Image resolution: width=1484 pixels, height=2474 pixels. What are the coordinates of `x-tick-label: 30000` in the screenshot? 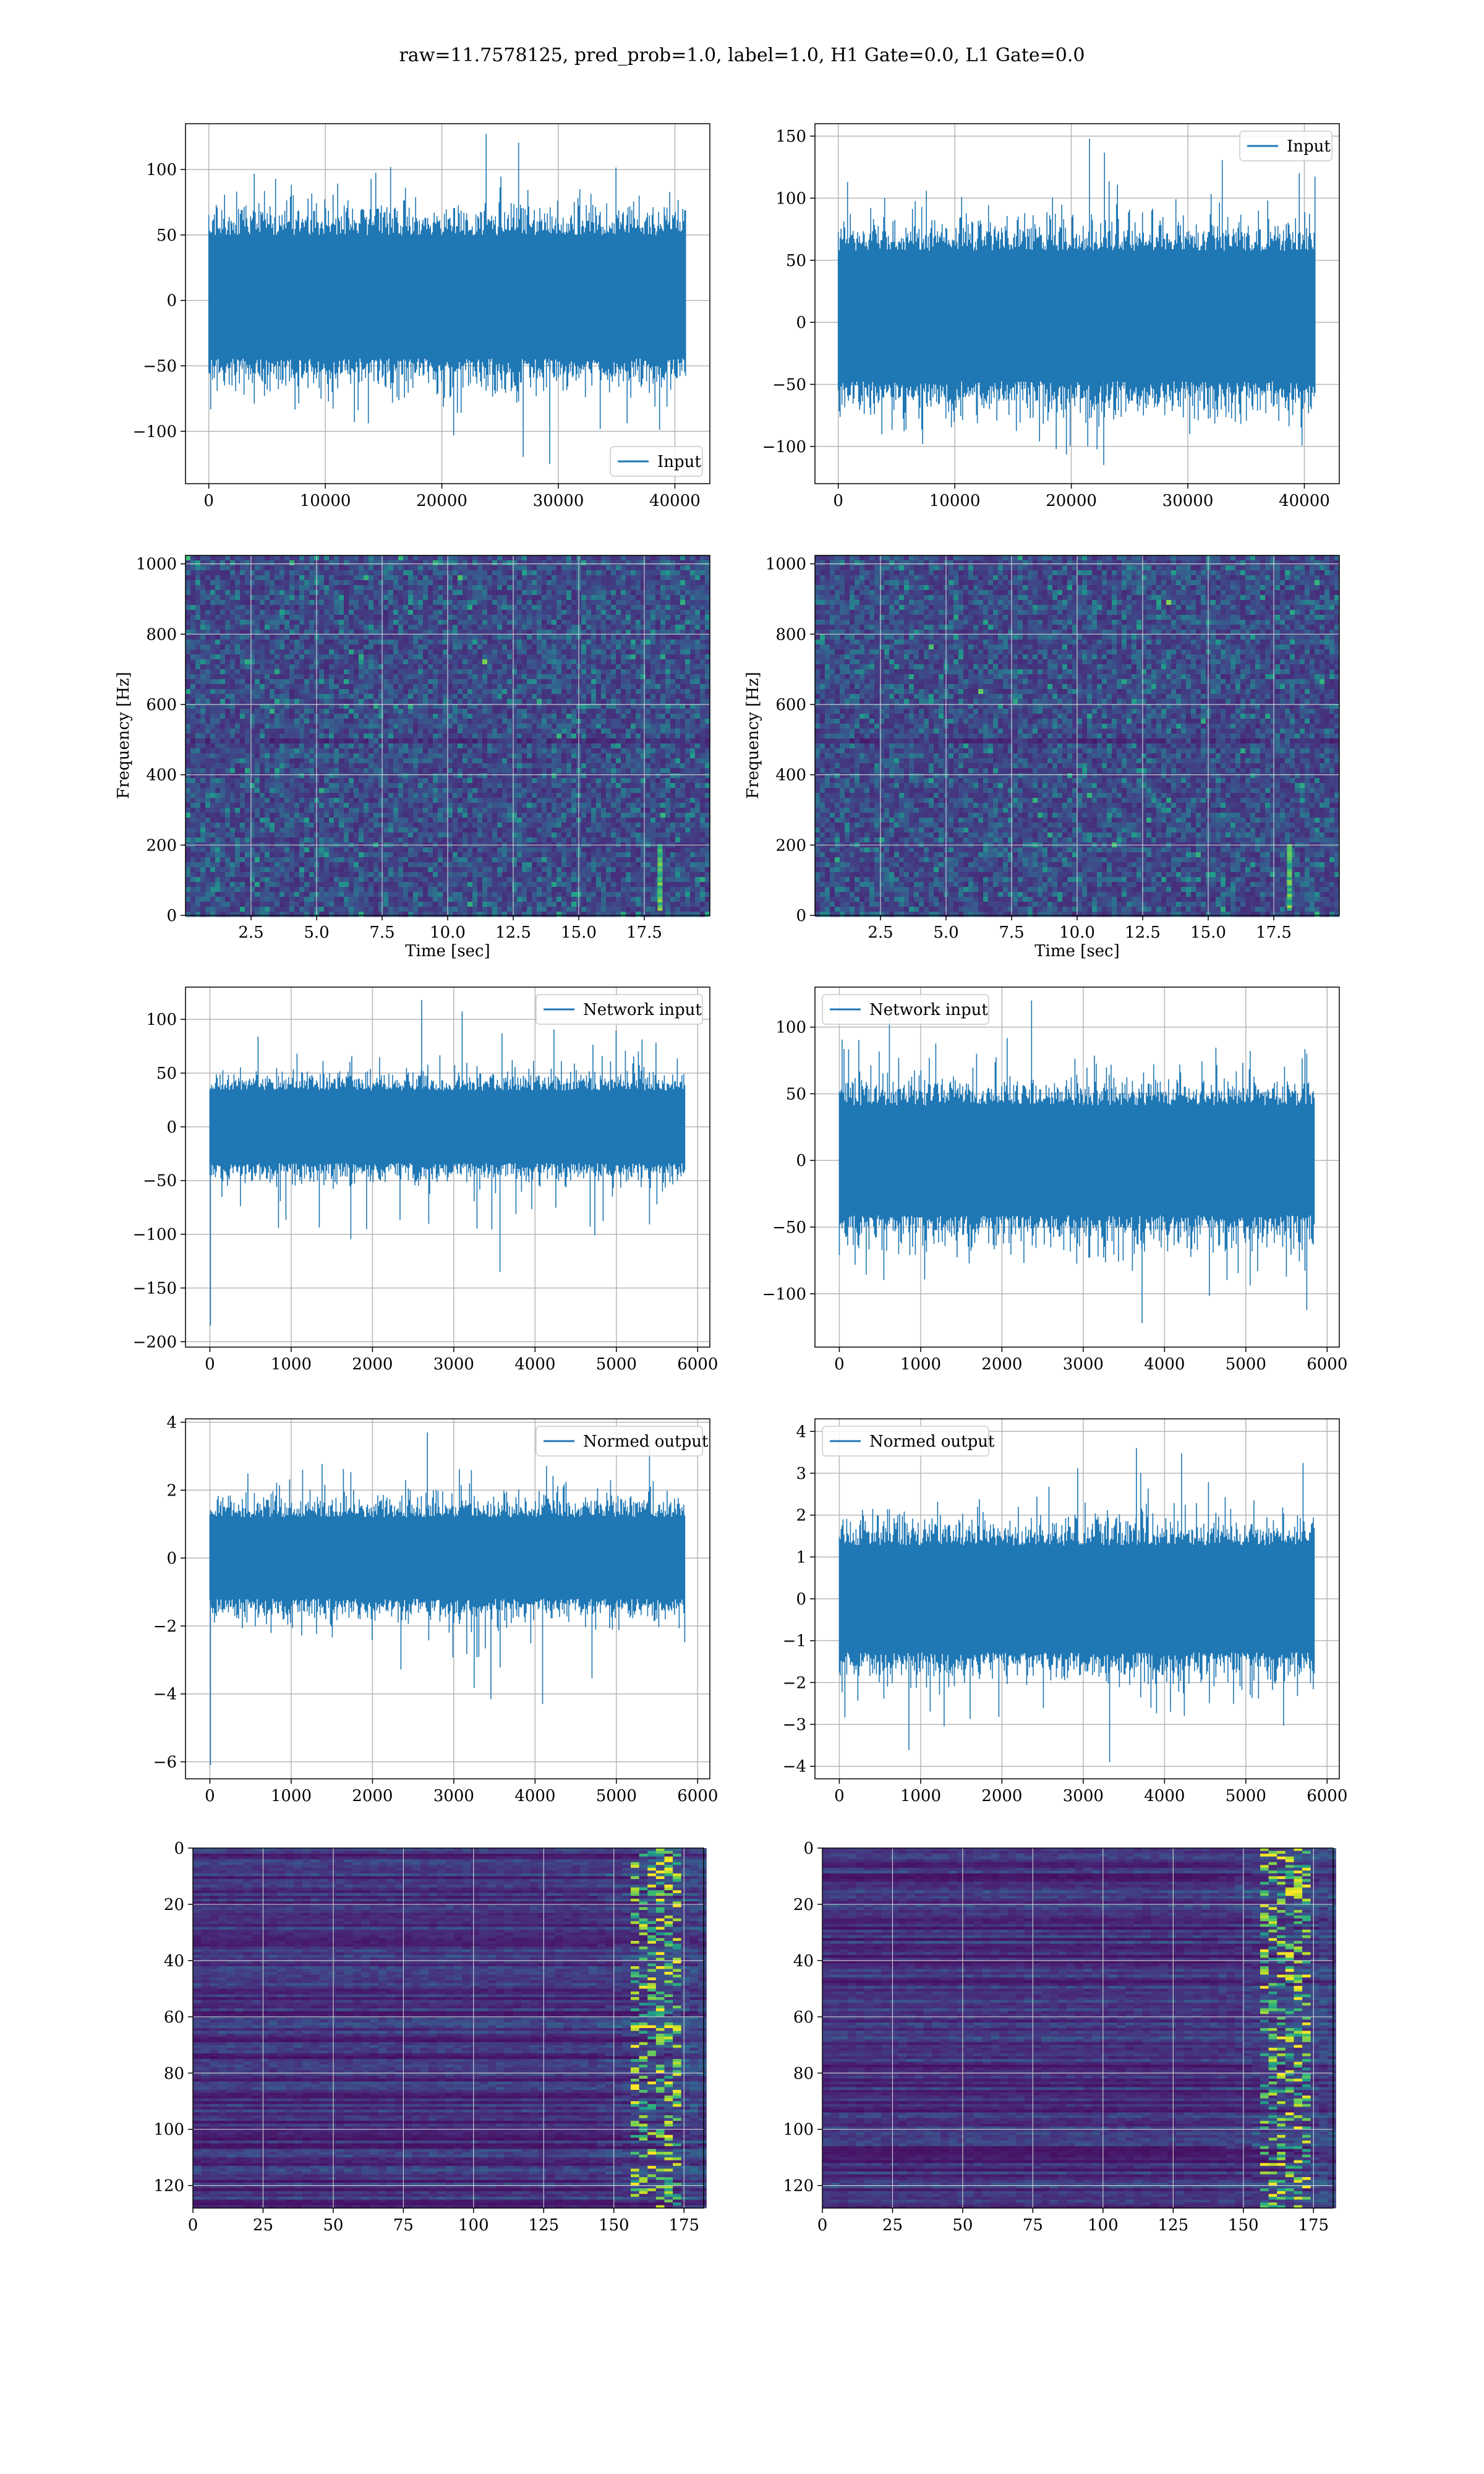 It's located at (558, 501).